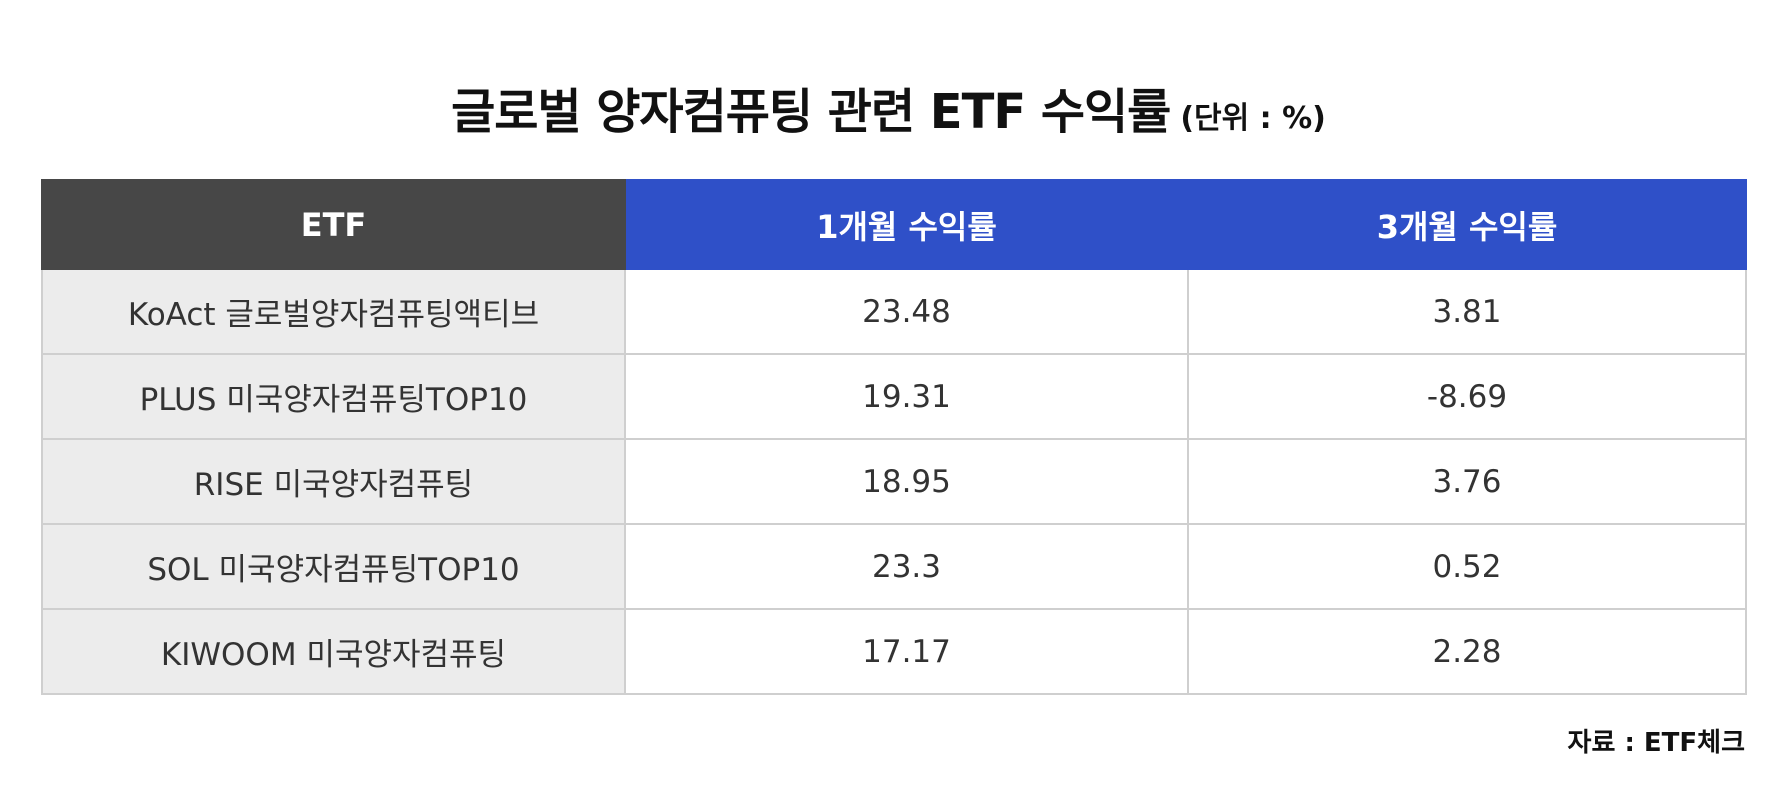 Image resolution: width=1777 pixels, height=800 pixels. Describe the element at coordinates (333, 396) in the screenshot. I see `etf-name: PLUS 미국양자컴퓨팅TOP10` at that location.